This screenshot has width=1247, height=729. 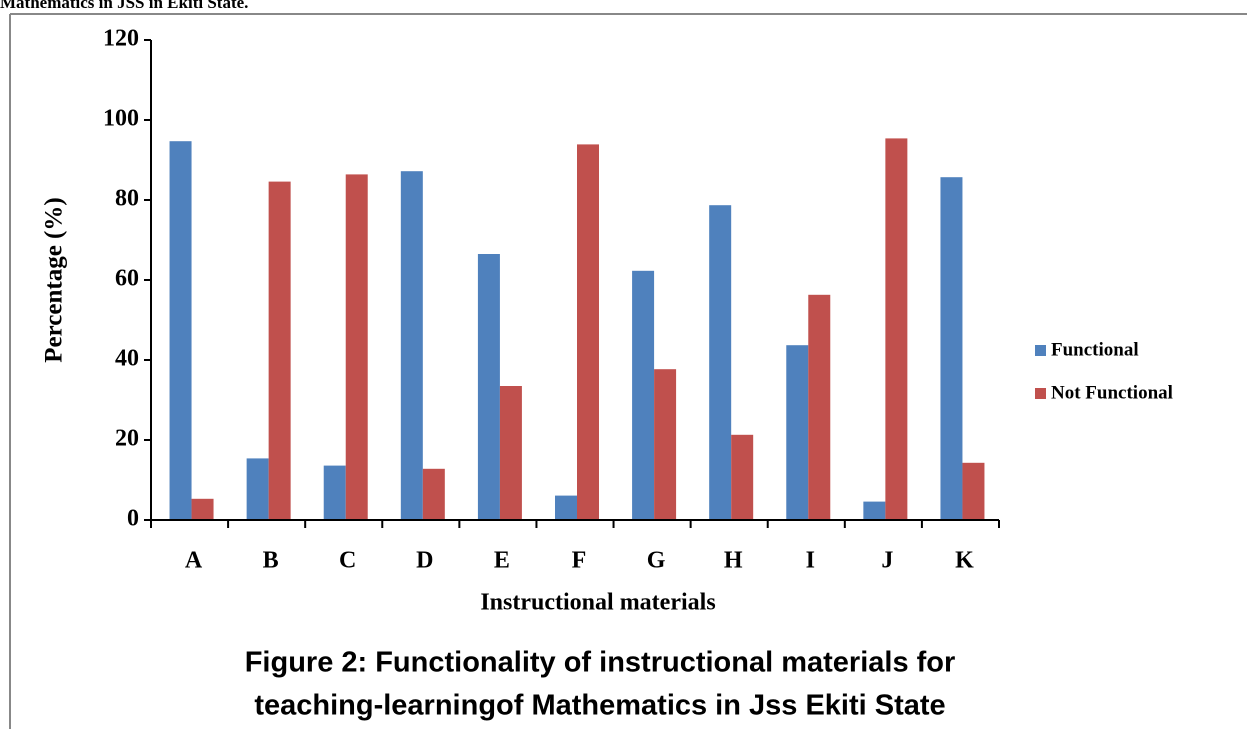 What do you see at coordinates (121, 39) in the screenshot?
I see `y-tick-label: 120` at bounding box center [121, 39].